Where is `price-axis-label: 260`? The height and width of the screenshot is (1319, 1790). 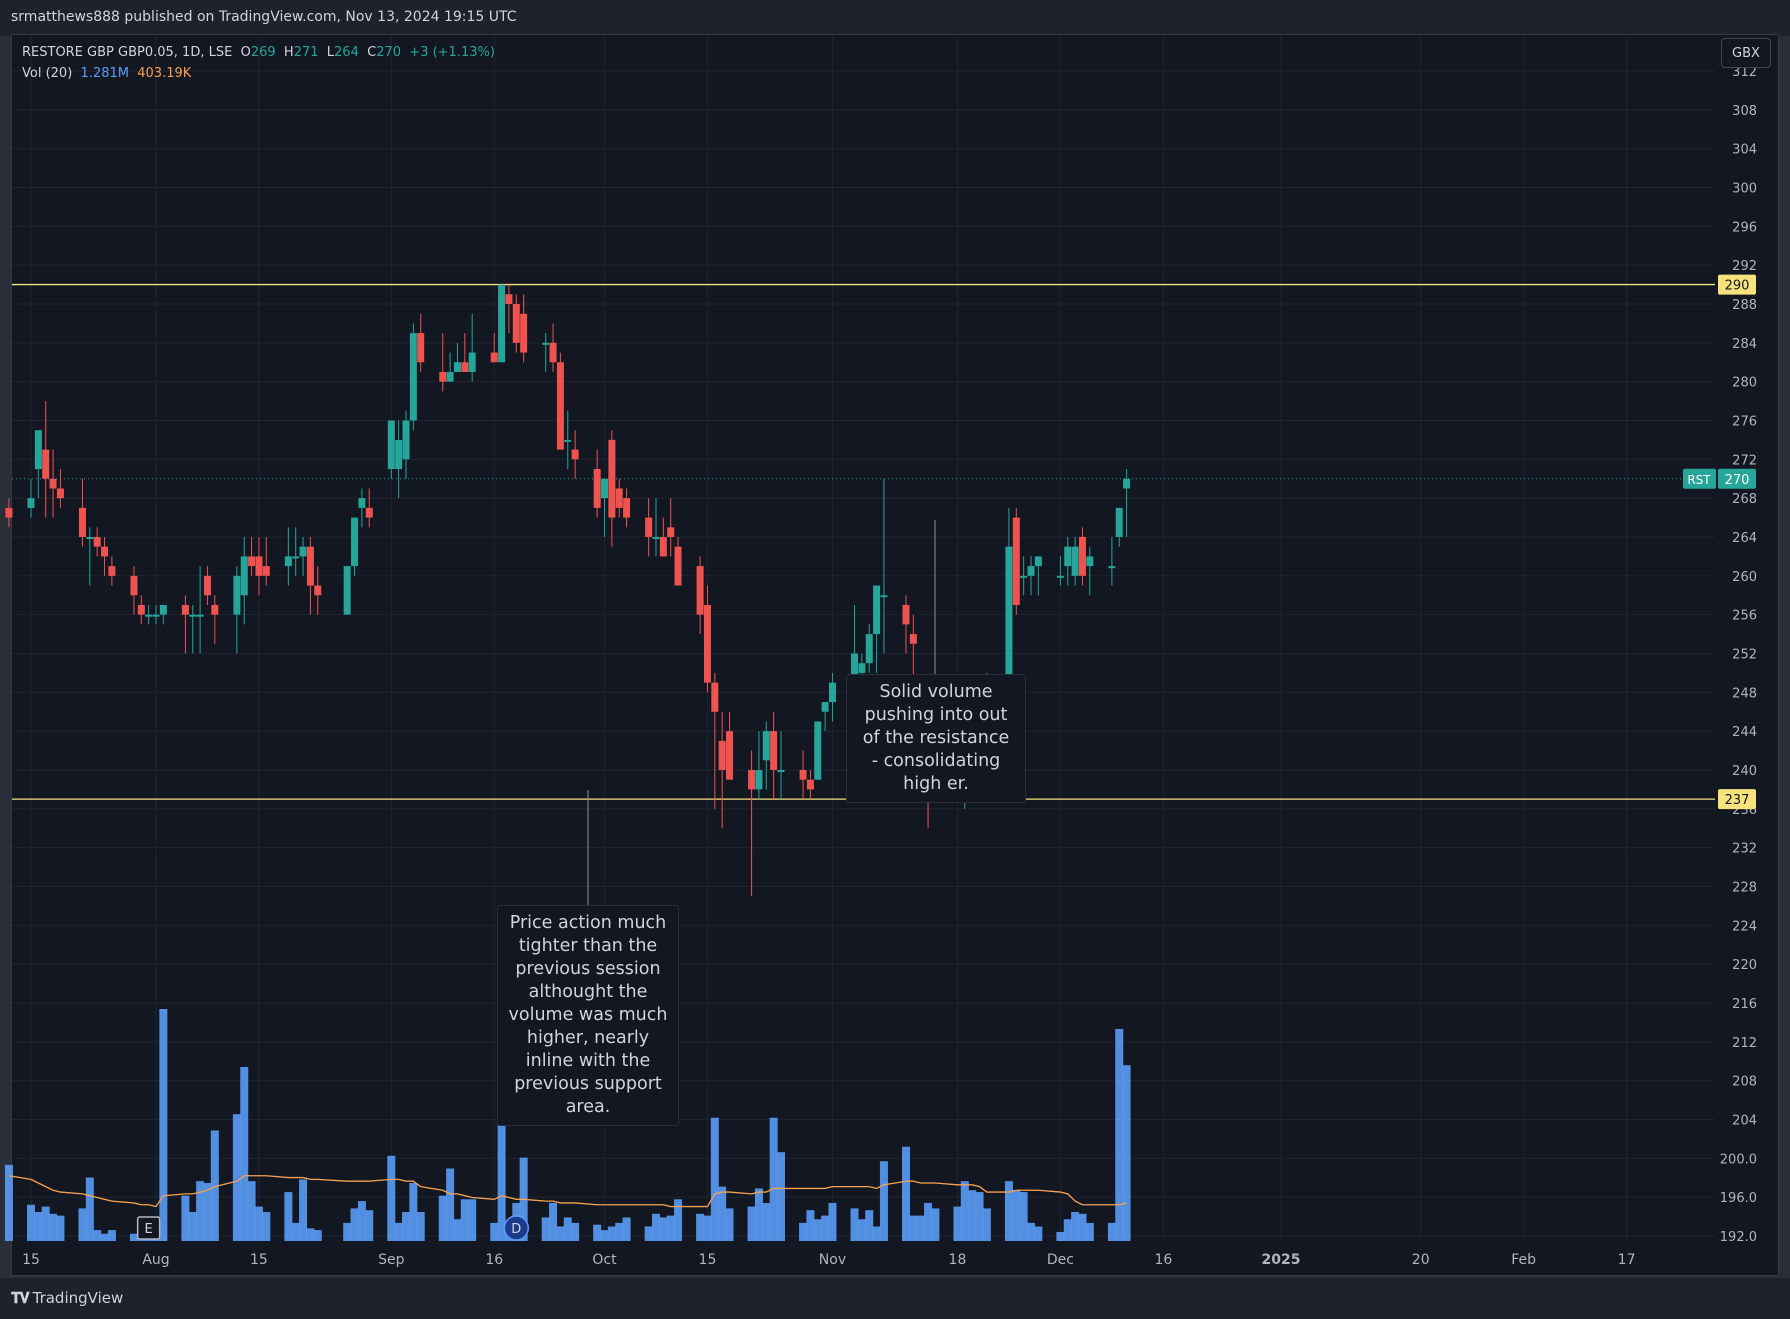
price-axis-label: 260 is located at coordinates (1744, 577).